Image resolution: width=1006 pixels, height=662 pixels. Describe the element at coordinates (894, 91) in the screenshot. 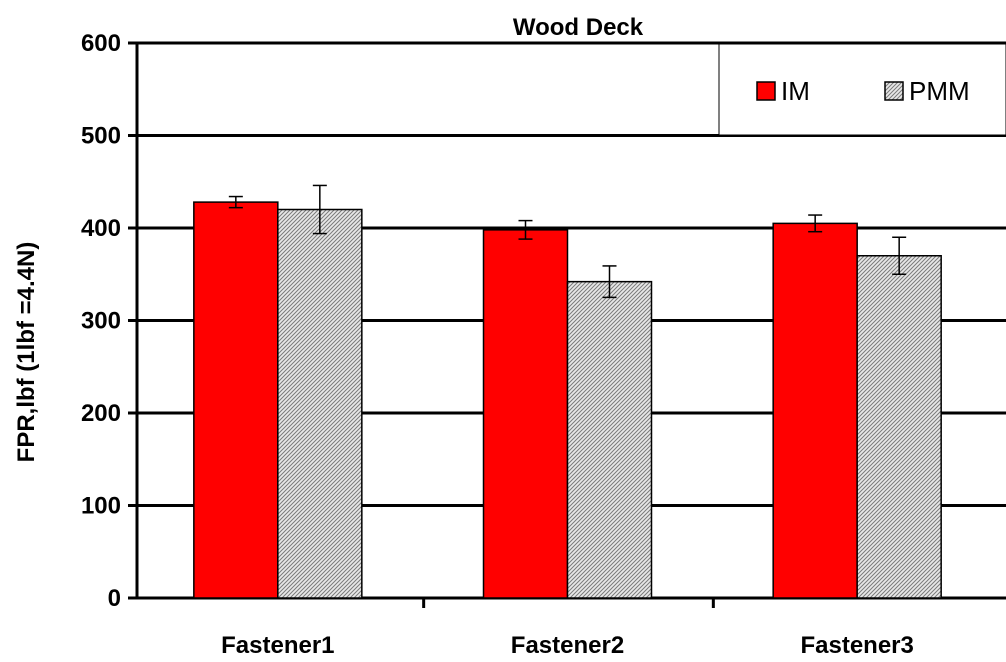

I see `legend-swatch-pmm` at that location.